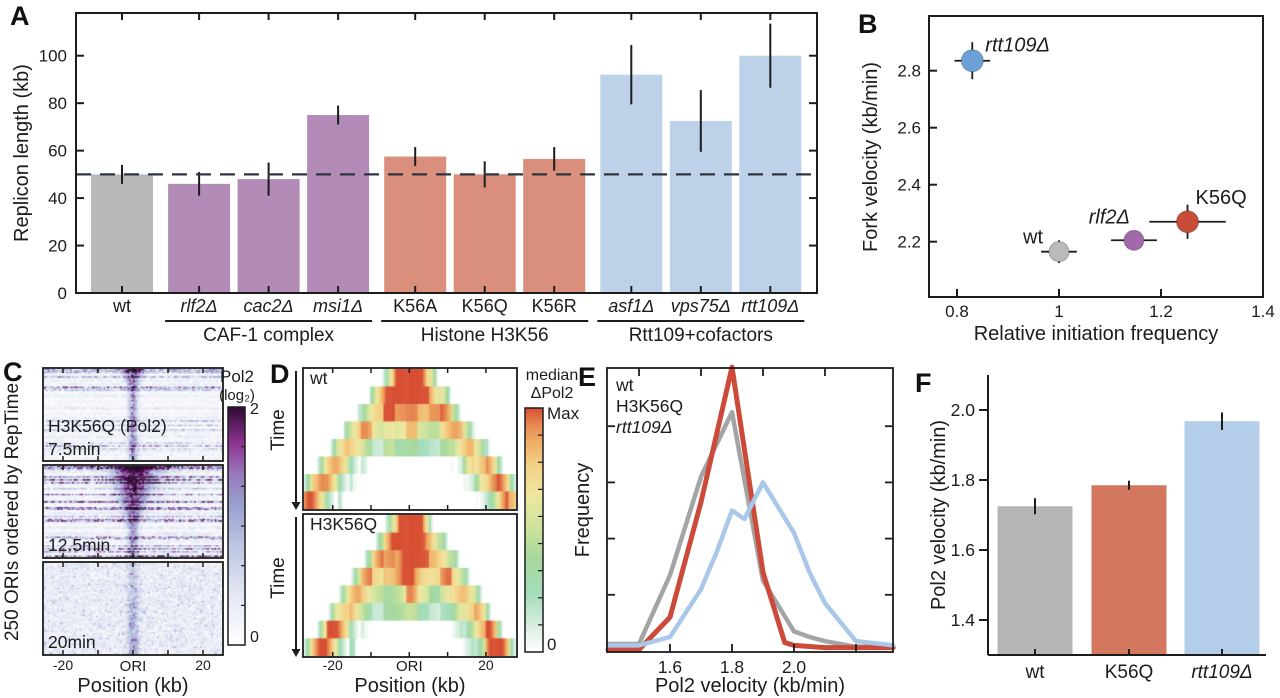 This screenshot has height=698, width=1280. I want to click on ytick-label: 2.2, so click(909, 242).